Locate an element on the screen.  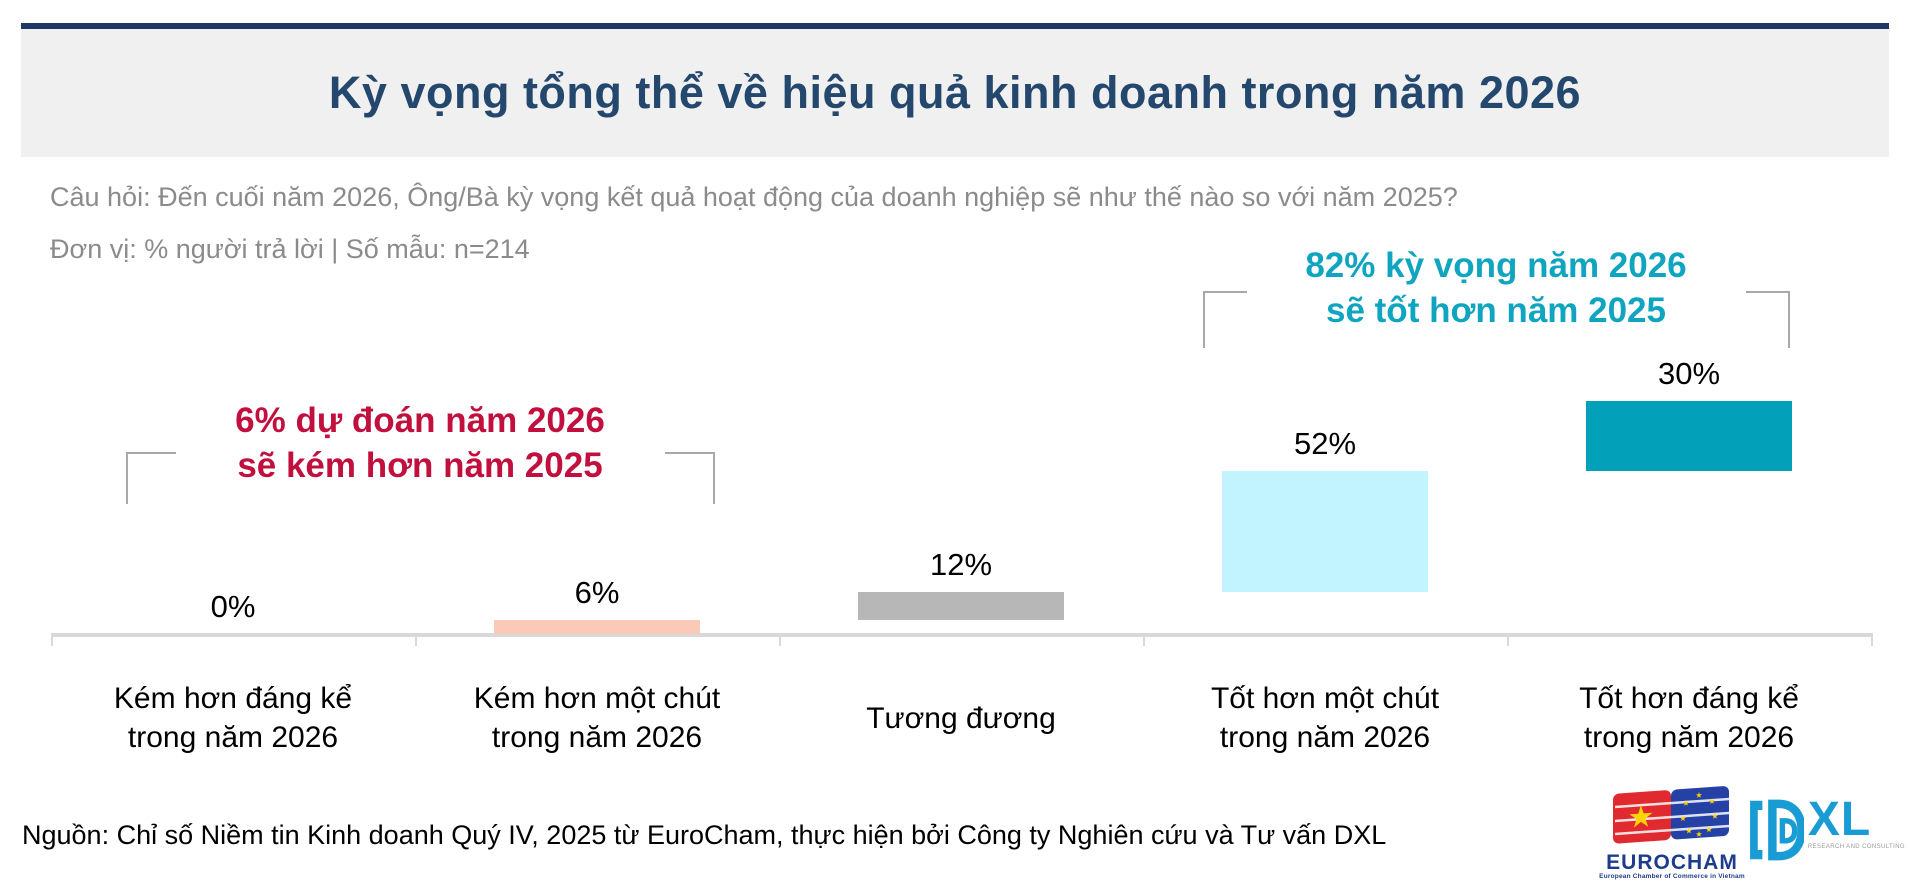
eurocham-wordmark: EUROCHAM is located at coordinates (1672, 862).